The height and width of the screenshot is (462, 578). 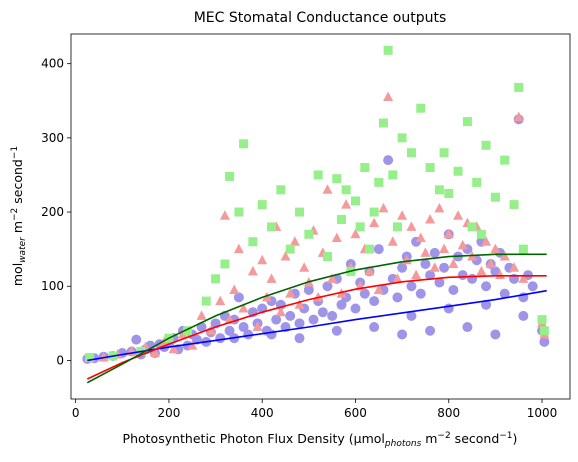 I want to click on y-tick-label: 0, so click(x=60, y=360).